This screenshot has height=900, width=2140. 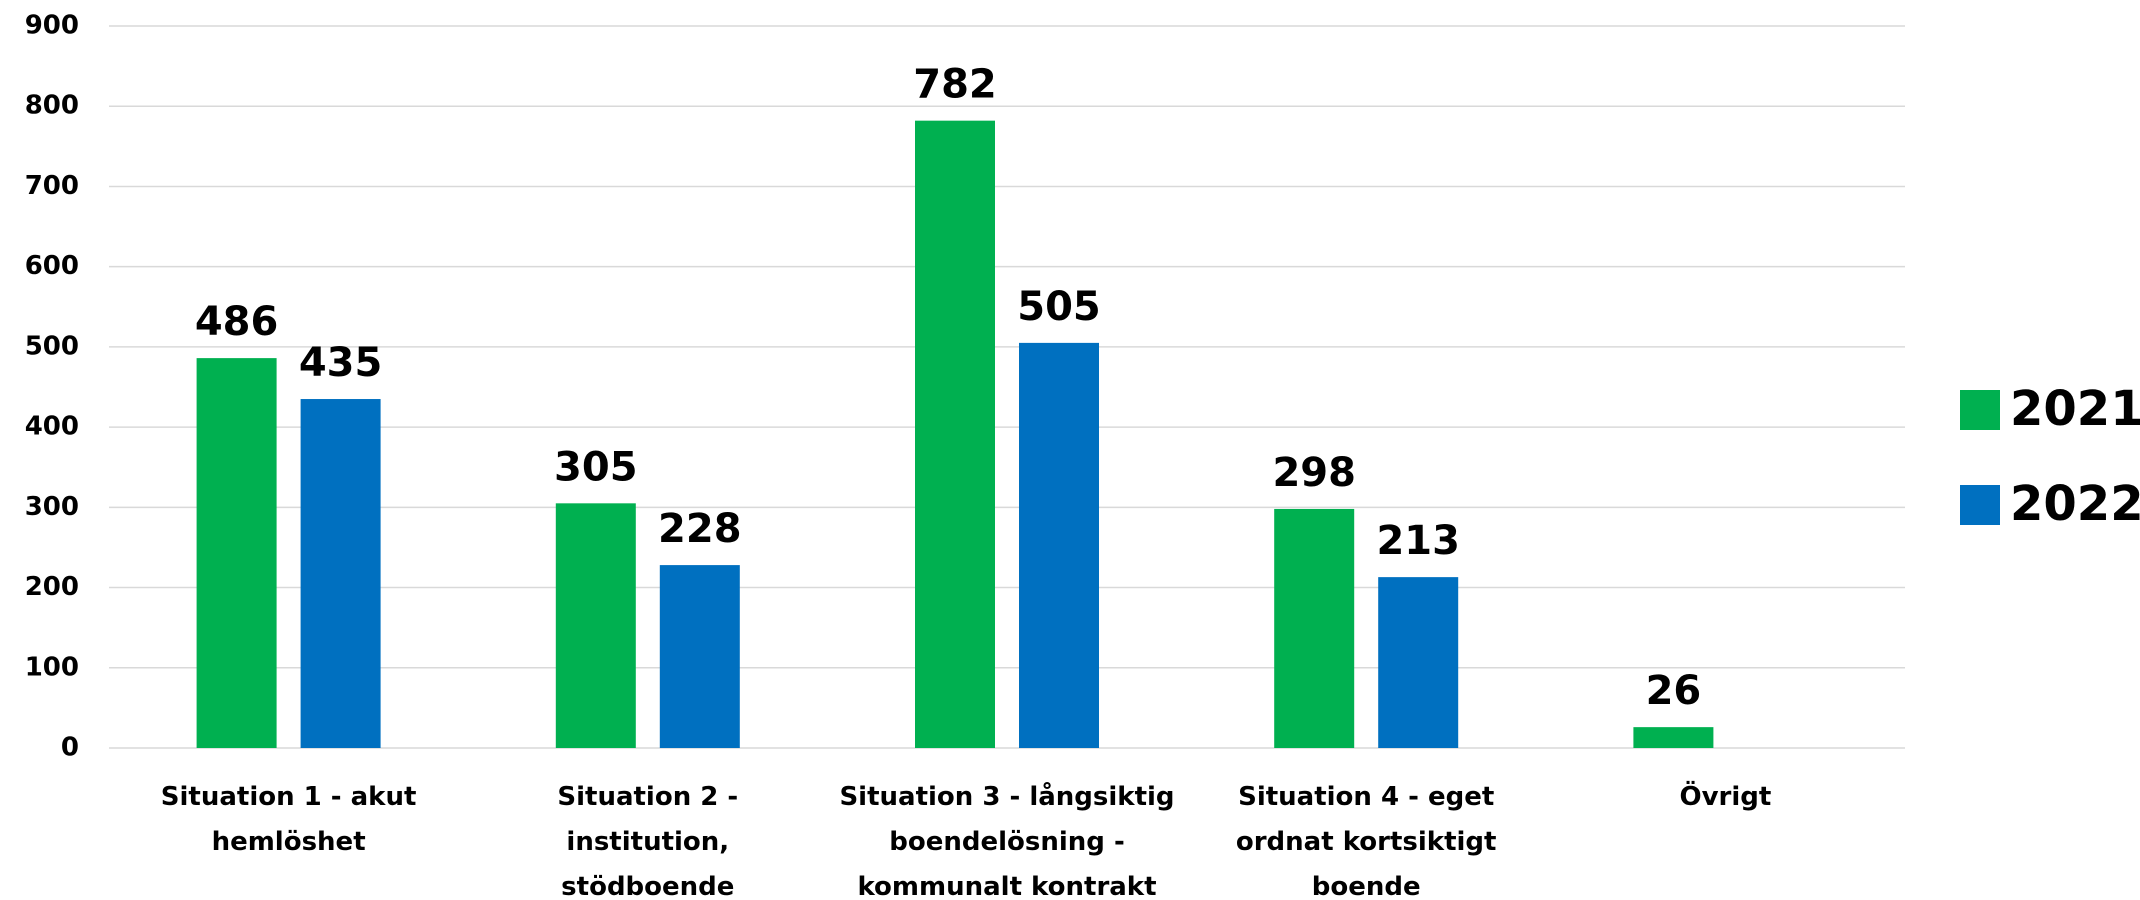 What do you see at coordinates (52, 507) in the screenshot?
I see `y-tick-label: 300` at bounding box center [52, 507].